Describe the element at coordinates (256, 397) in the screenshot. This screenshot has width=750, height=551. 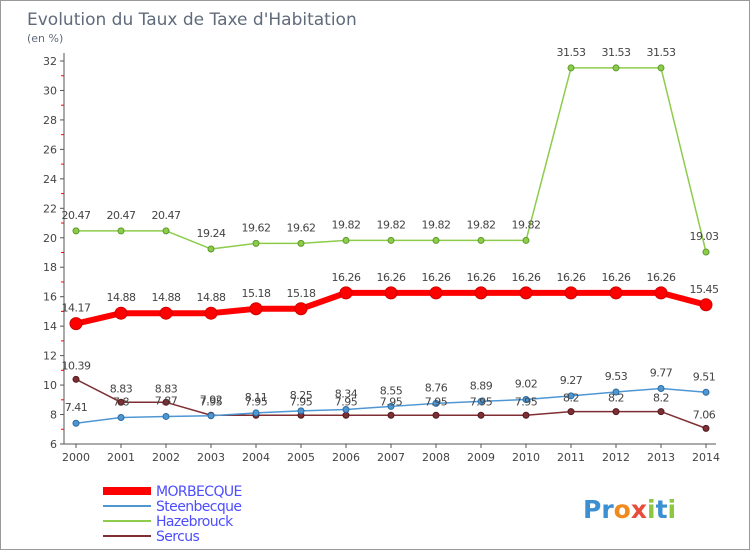
I see `data-label-steenbecque: 8.11` at that location.